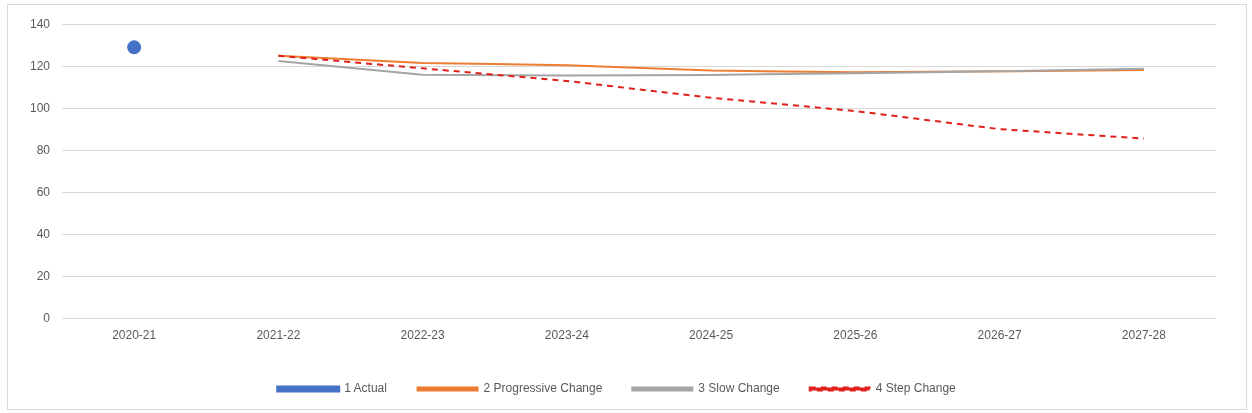 The height and width of the screenshot is (413, 1252). Describe the element at coordinates (40, 23) in the screenshot. I see `y-tick-label: 140` at that location.